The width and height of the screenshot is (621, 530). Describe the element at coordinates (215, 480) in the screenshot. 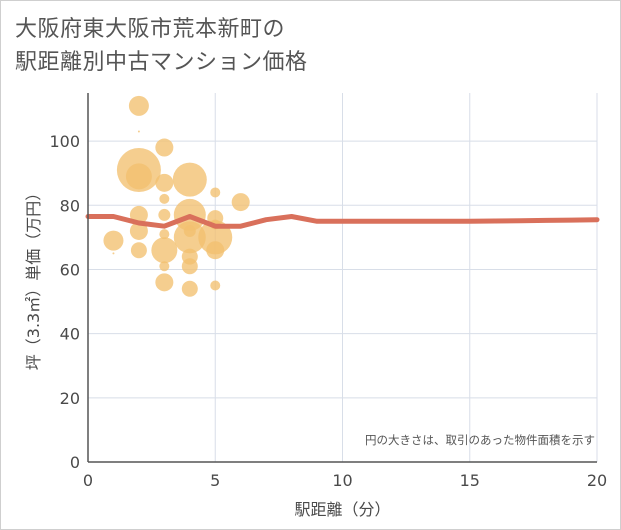

I see `x-tick-label-5: 5` at that location.